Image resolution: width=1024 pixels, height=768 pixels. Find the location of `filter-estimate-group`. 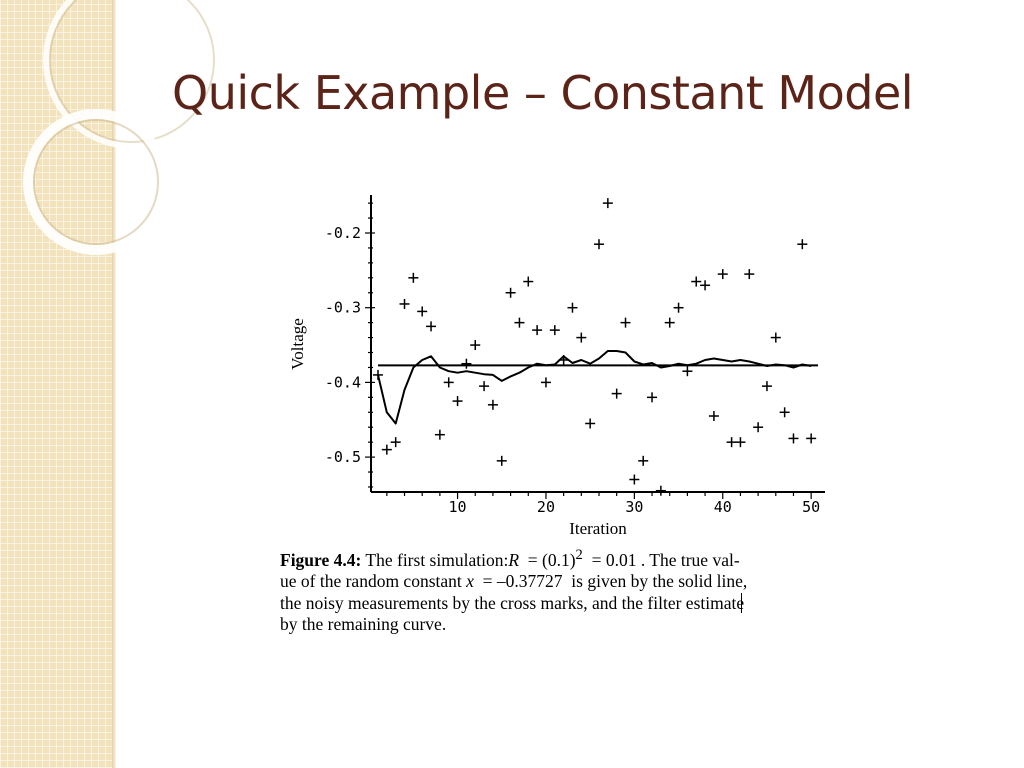

filter-estimate-group is located at coordinates (594, 387).